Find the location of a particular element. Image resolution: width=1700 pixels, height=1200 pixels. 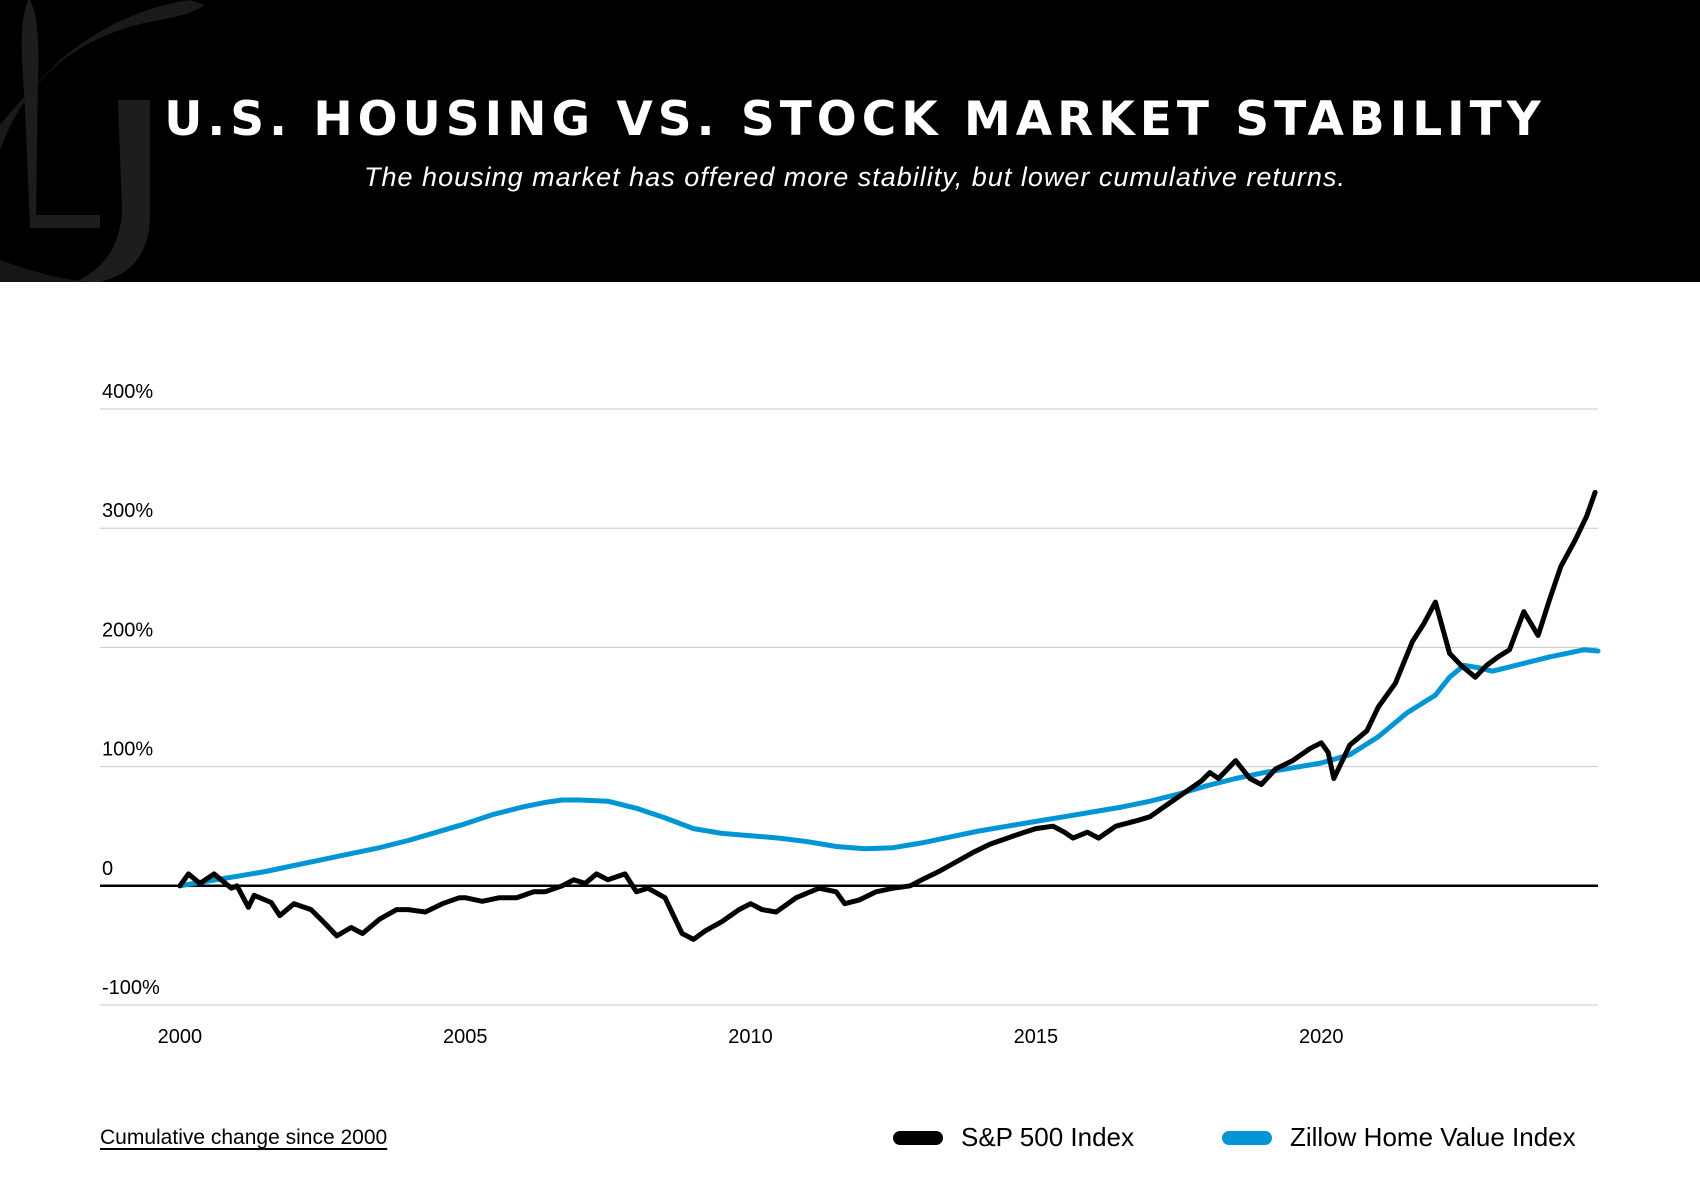

x-tick-label: 2020 is located at coordinates (1321, 1037).